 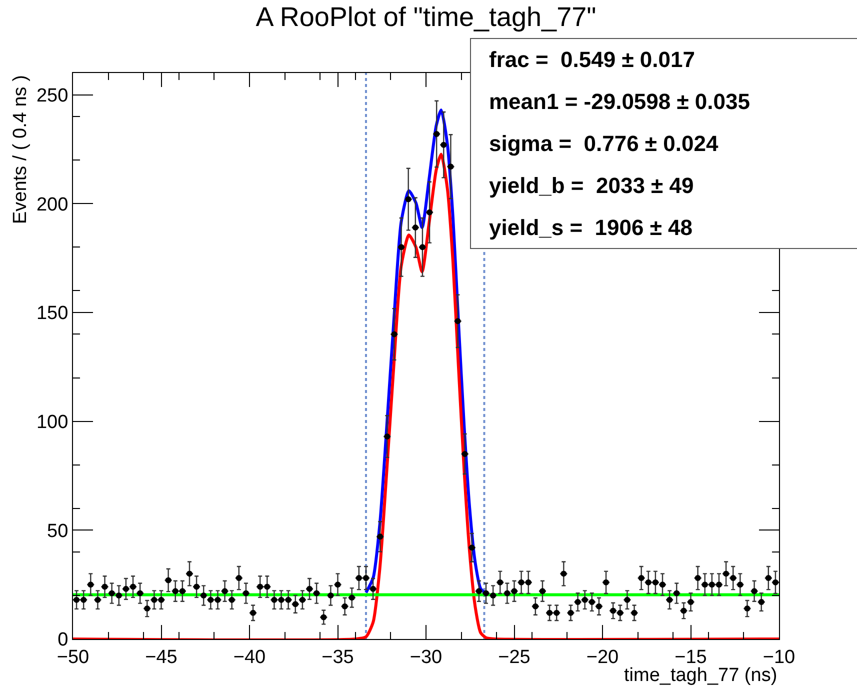 What do you see at coordinates (604, 144) in the screenshot?
I see `annotation: sigma = 0.776 ± 0.024` at bounding box center [604, 144].